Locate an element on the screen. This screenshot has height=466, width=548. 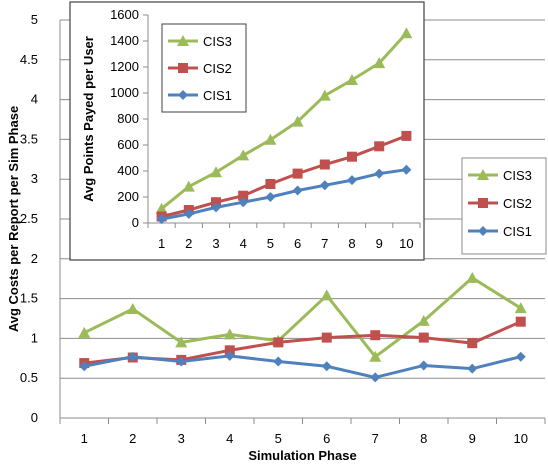
inset-y-tick-label: 400 is located at coordinates (128, 170).